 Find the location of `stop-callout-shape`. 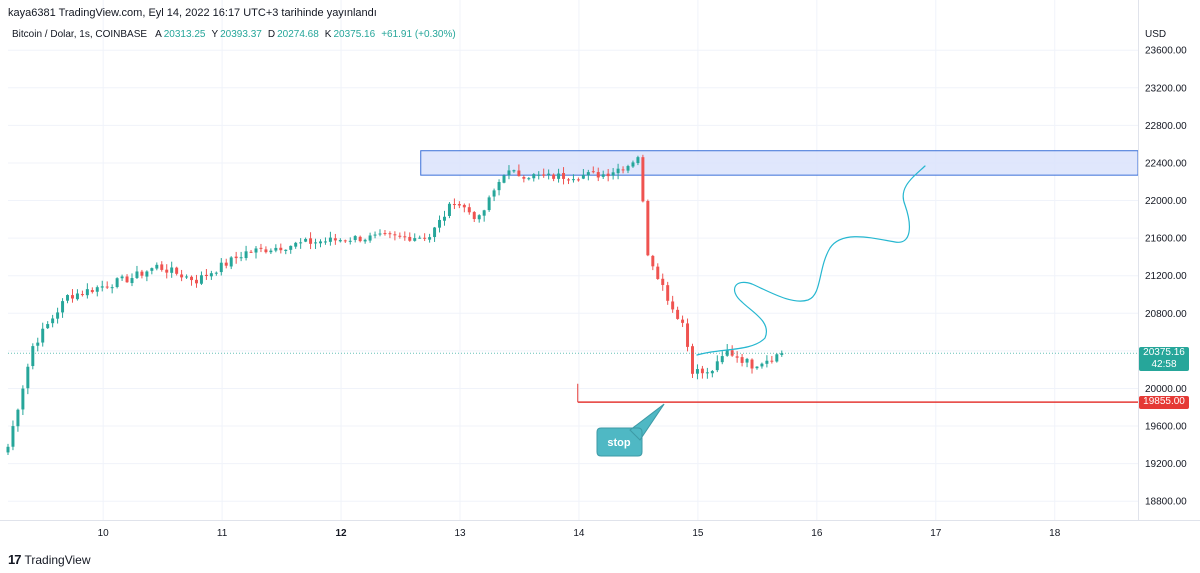

stop-callout-shape is located at coordinates (630, 430).